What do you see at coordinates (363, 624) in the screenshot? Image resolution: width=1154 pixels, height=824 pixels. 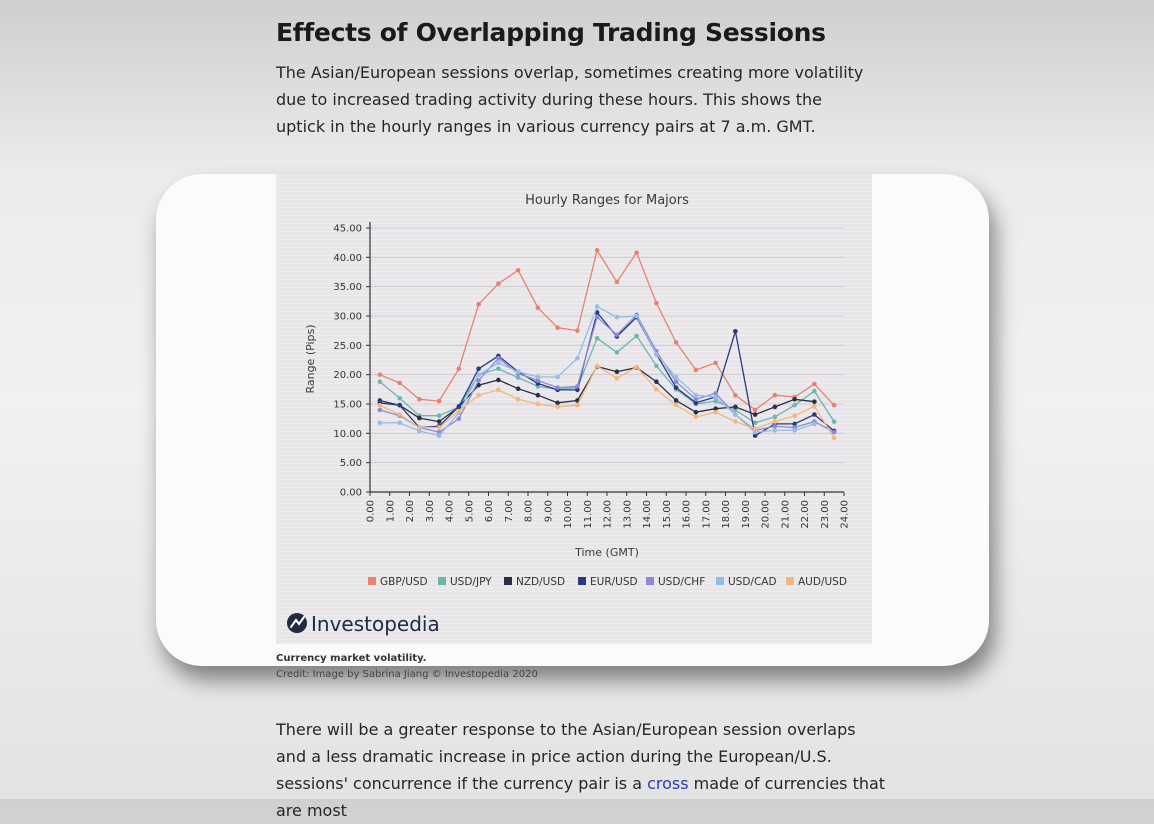 I see `investopedia-logo: Investopedia` at bounding box center [363, 624].